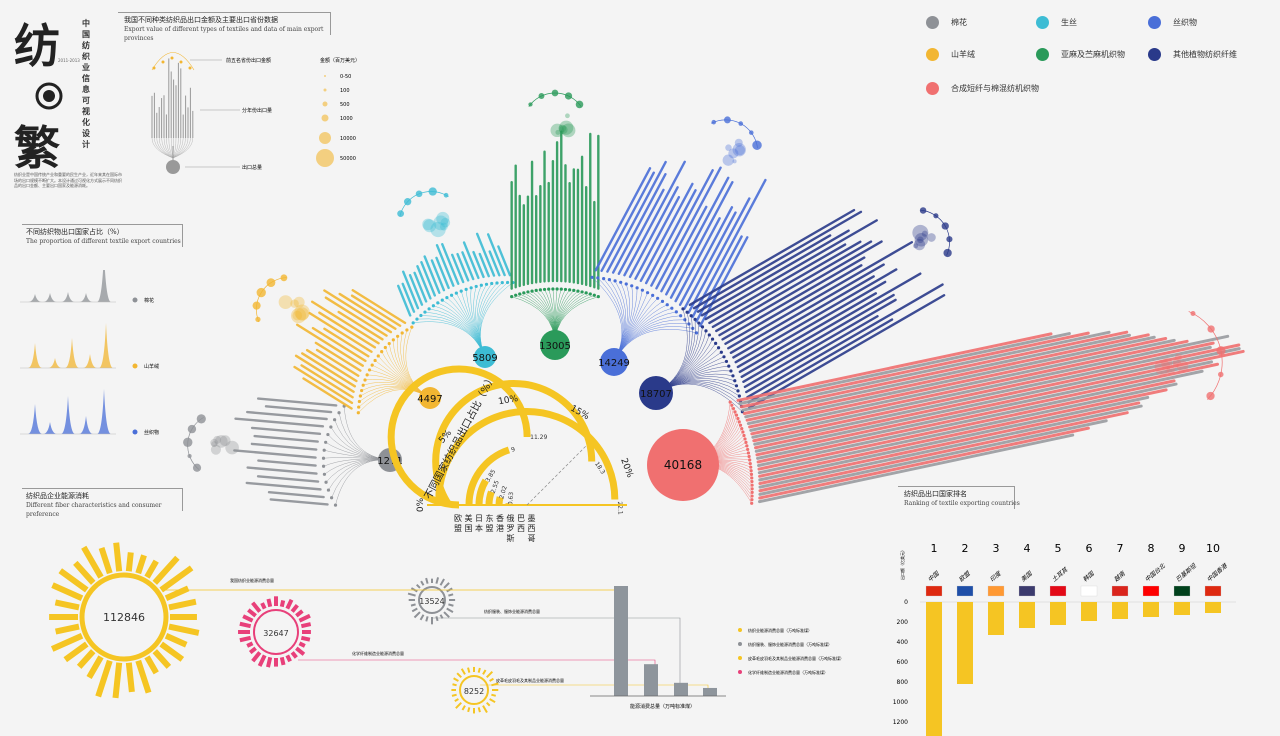 This screenshot has height=736, width=1280. I want to click on logo-char-3: 繁, so click(37, 147).